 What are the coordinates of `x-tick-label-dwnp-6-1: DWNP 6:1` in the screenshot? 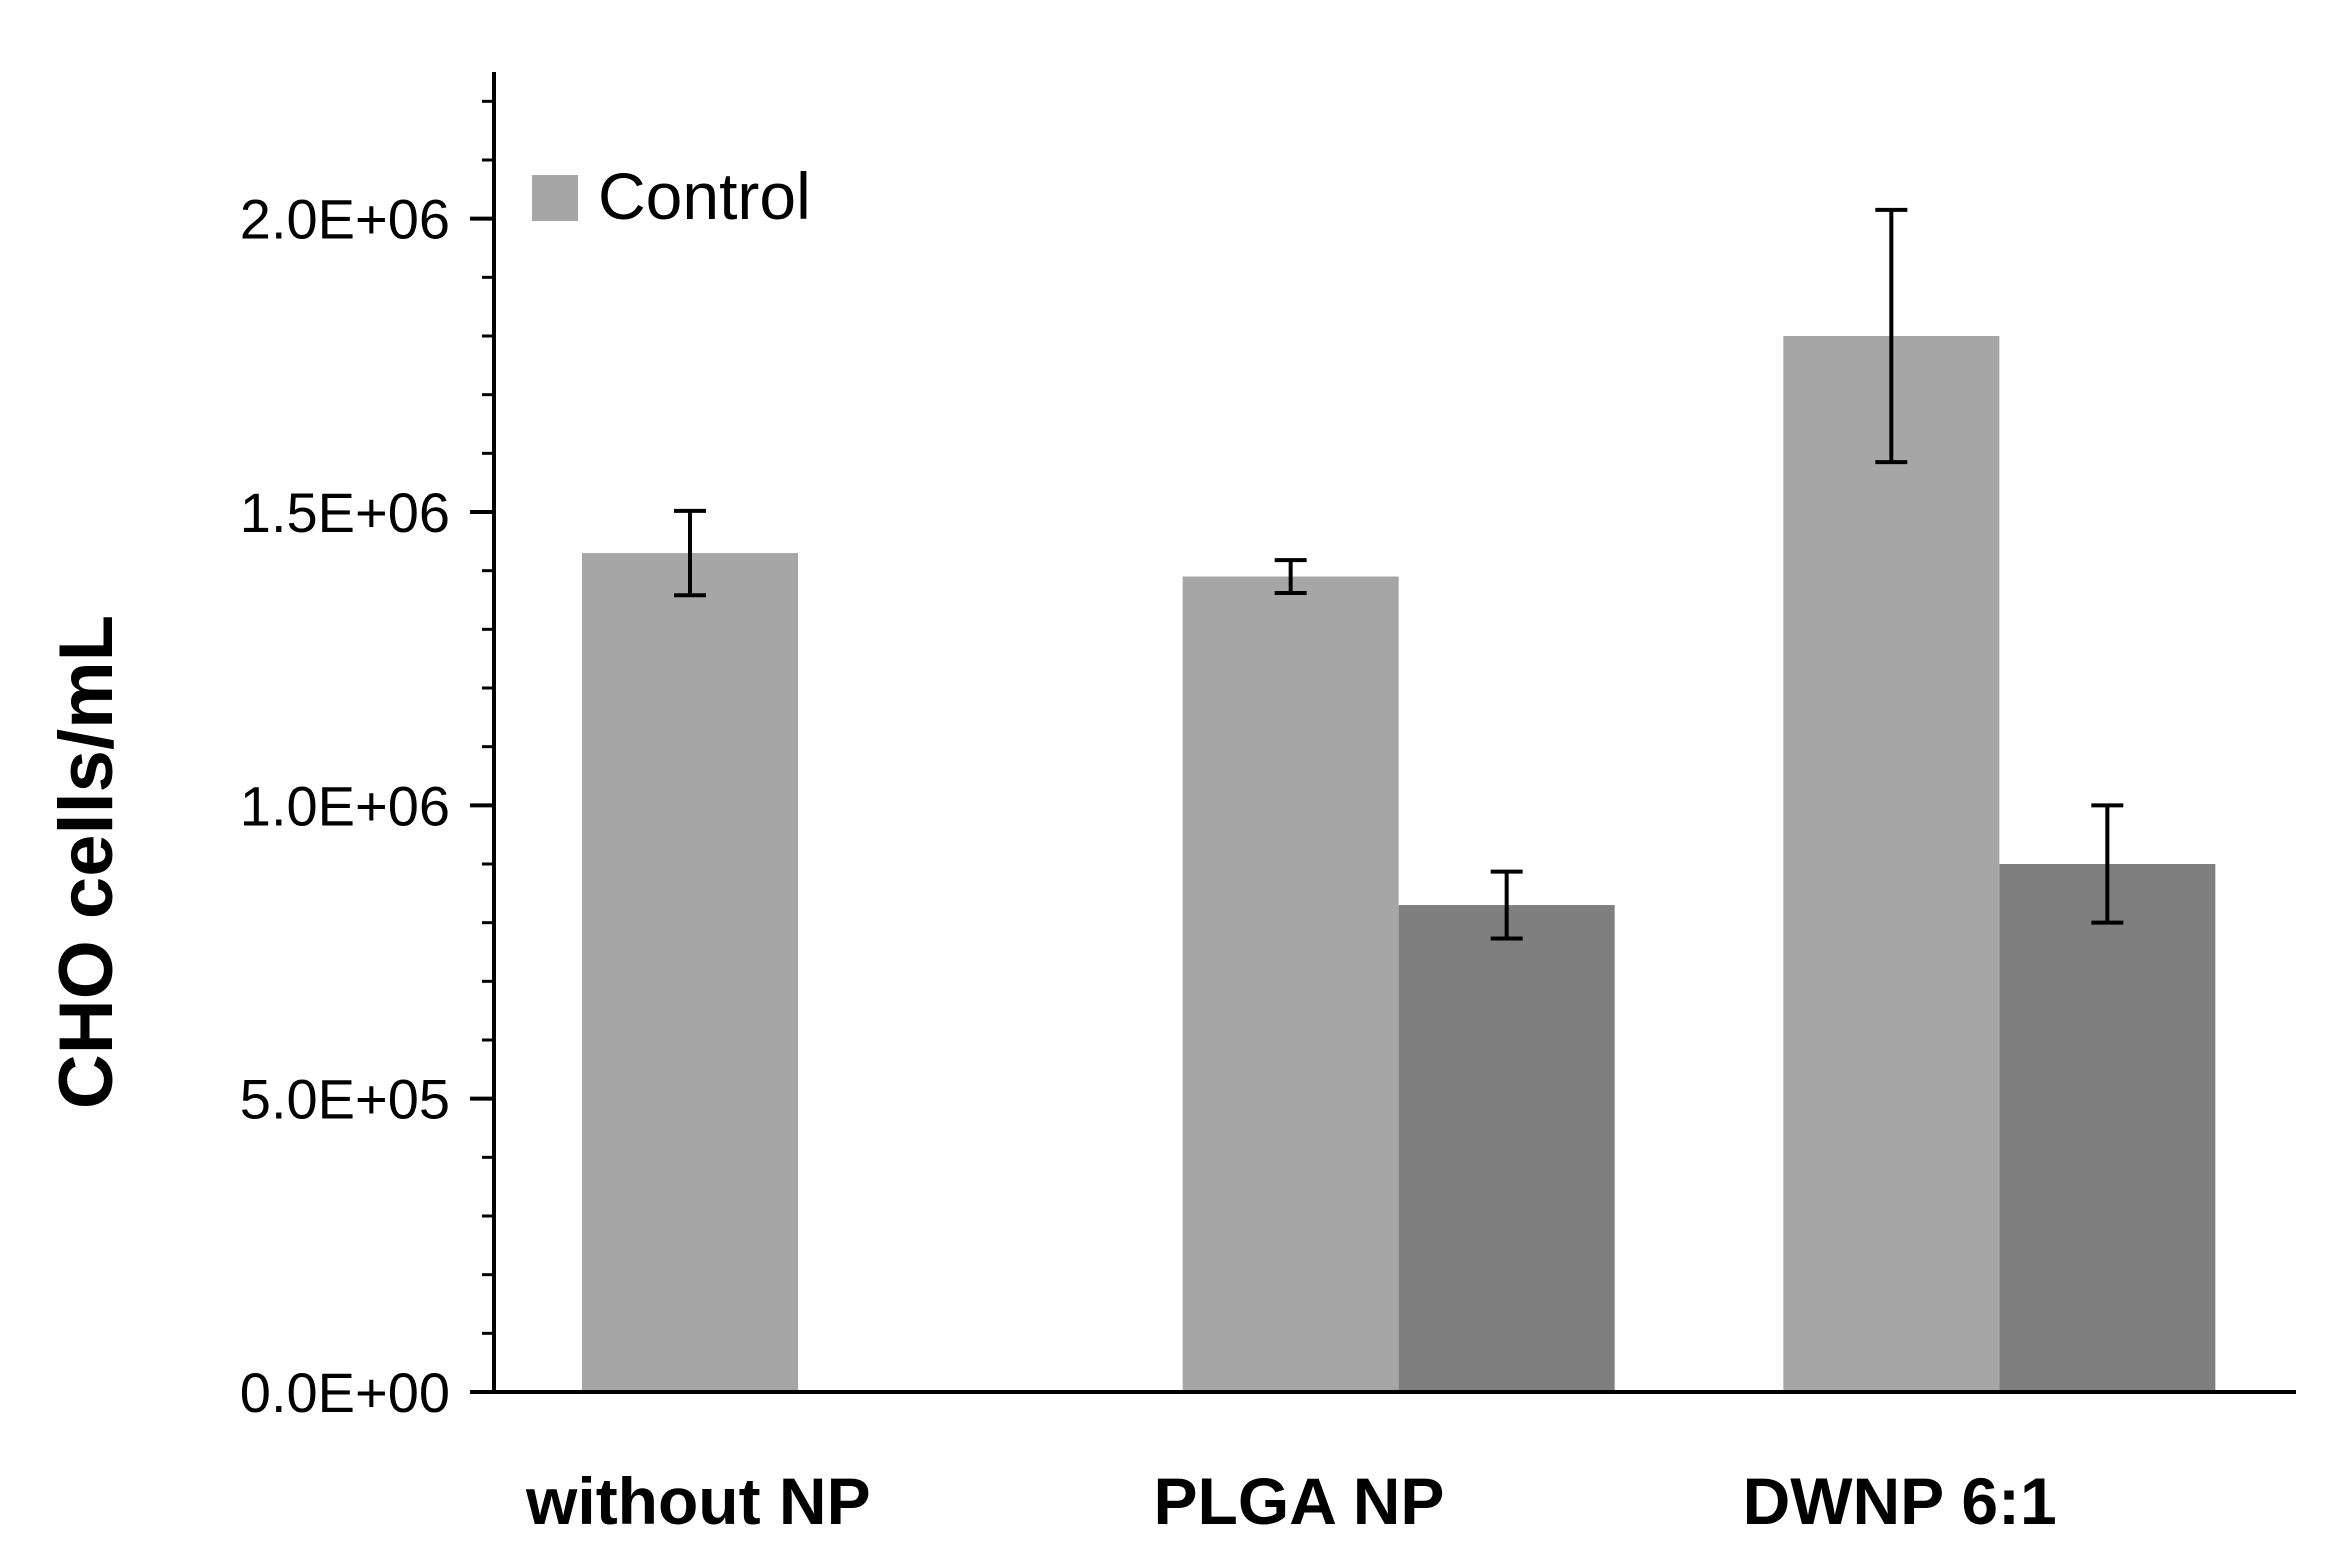 It's located at (1900, 1501).